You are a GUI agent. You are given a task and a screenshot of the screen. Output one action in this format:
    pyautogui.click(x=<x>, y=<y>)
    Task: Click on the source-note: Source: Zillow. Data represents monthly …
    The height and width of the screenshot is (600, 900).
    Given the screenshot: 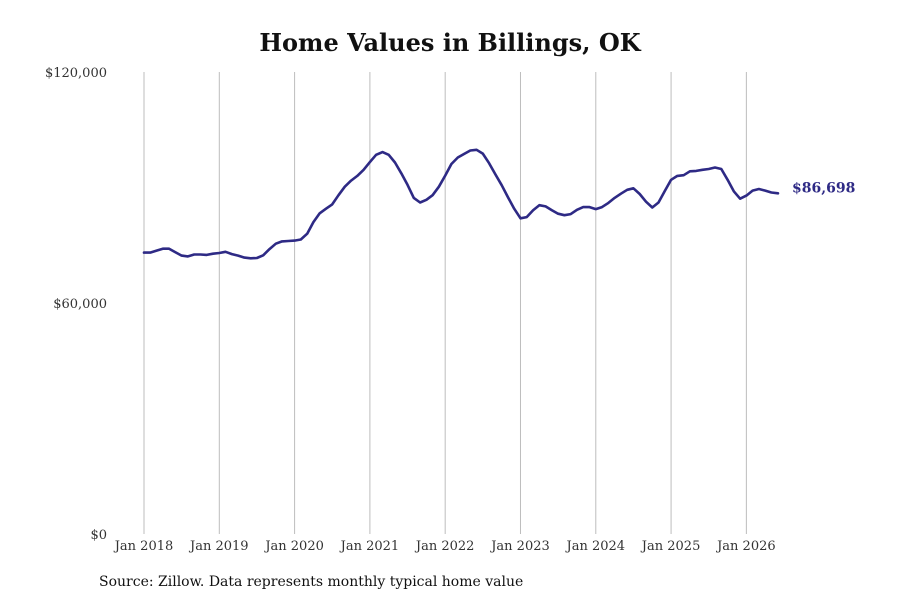 What is the action you would take?
    pyautogui.click(x=311, y=582)
    